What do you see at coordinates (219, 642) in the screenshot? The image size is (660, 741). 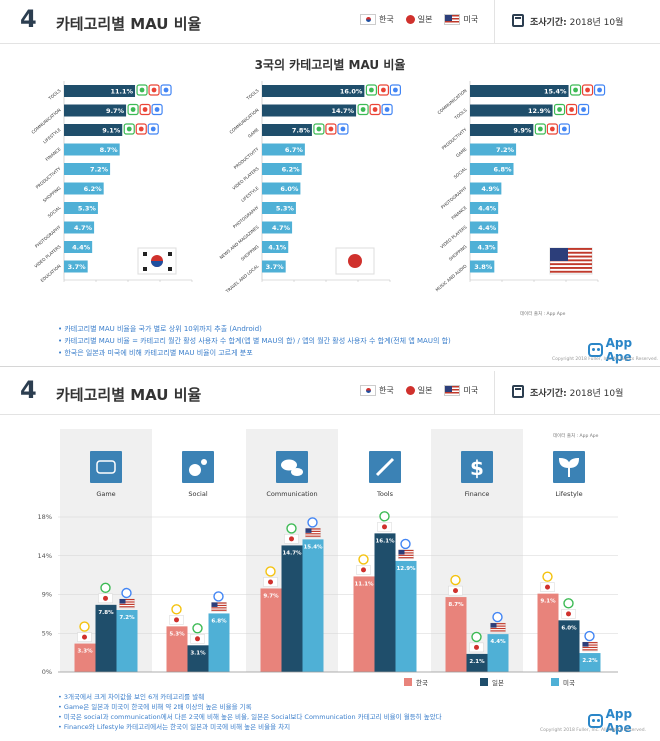 I see `bar-social-usa` at bounding box center [219, 642].